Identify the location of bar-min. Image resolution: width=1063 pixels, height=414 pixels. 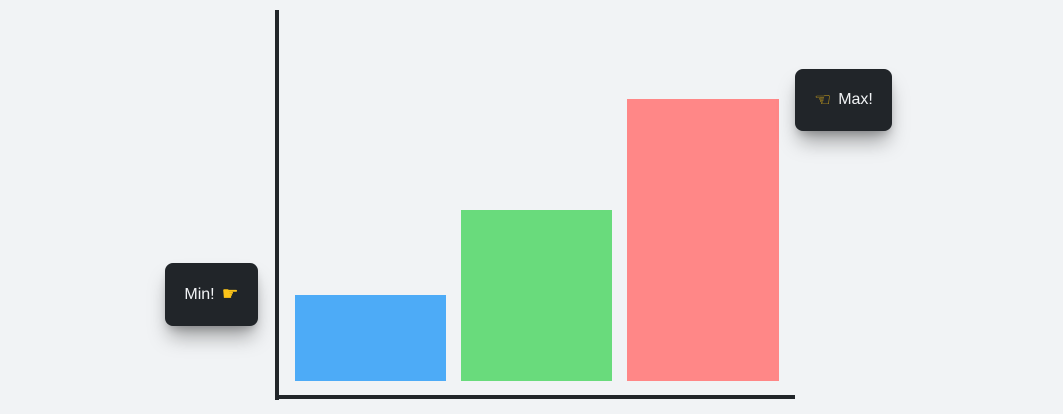
(370, 338).